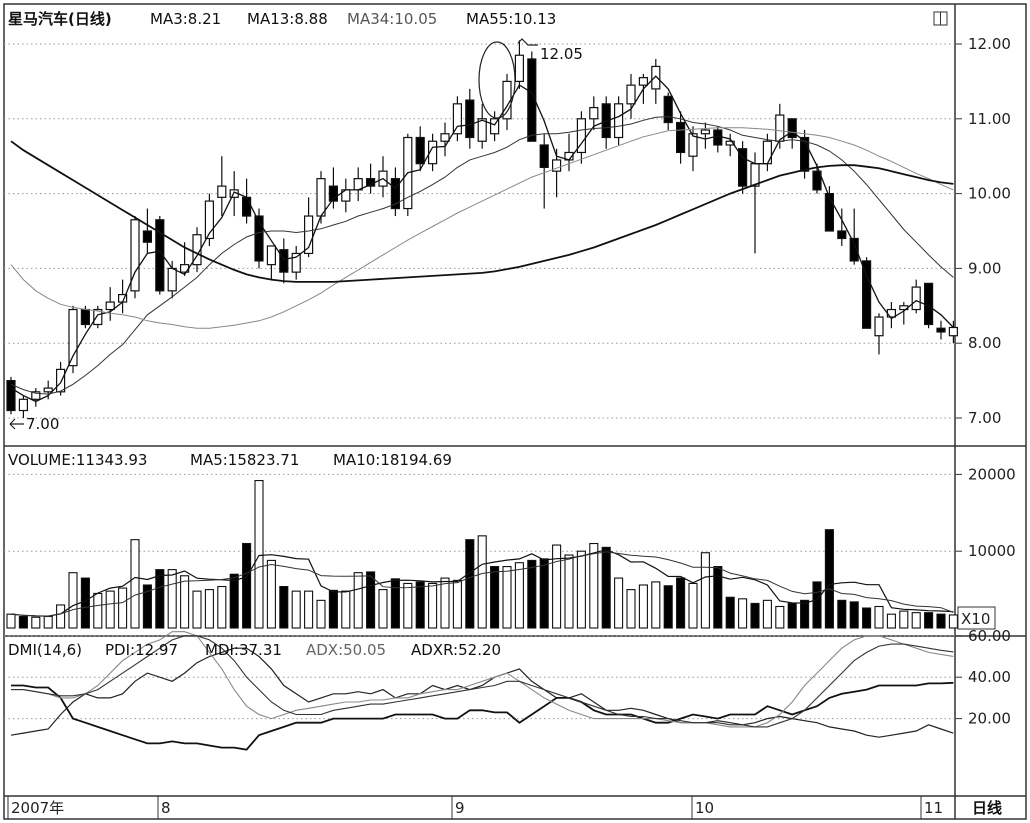  What do you see at coordinates (60, 19) in the screenshot?
I see `stock-name: 星马汽车(日线)` at bounding box center [60, 19].